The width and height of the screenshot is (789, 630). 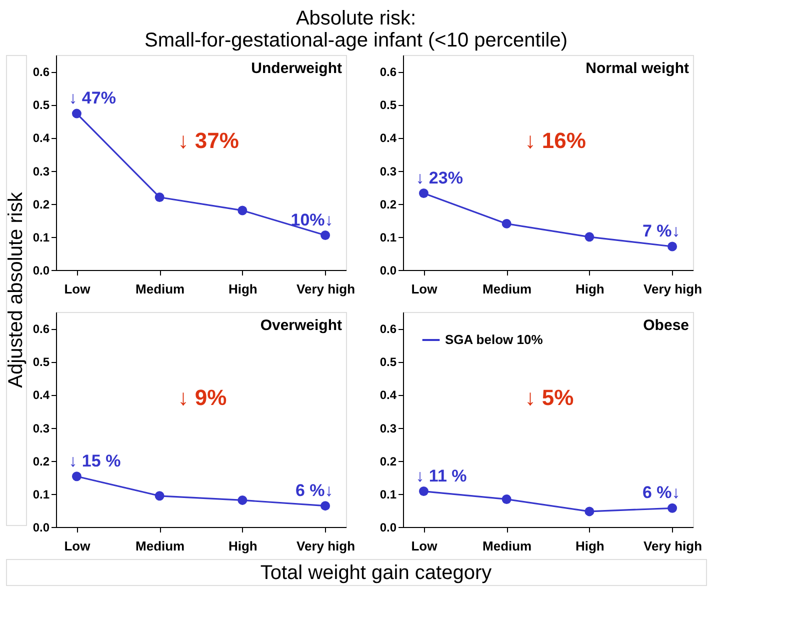 I want to click on chart-subtitle: Underweight, so click(x=296, y=68).